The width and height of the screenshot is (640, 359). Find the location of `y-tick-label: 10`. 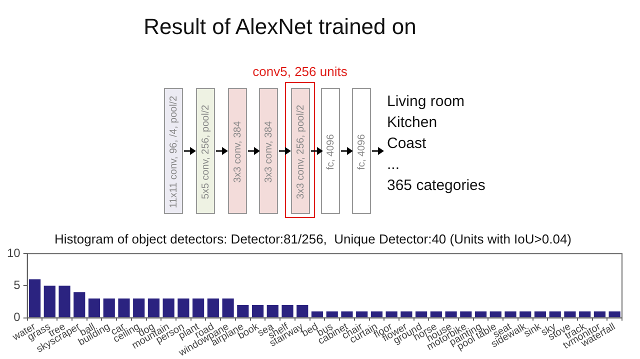

y-tick-label: 10 is located at coordinates (13, 253).